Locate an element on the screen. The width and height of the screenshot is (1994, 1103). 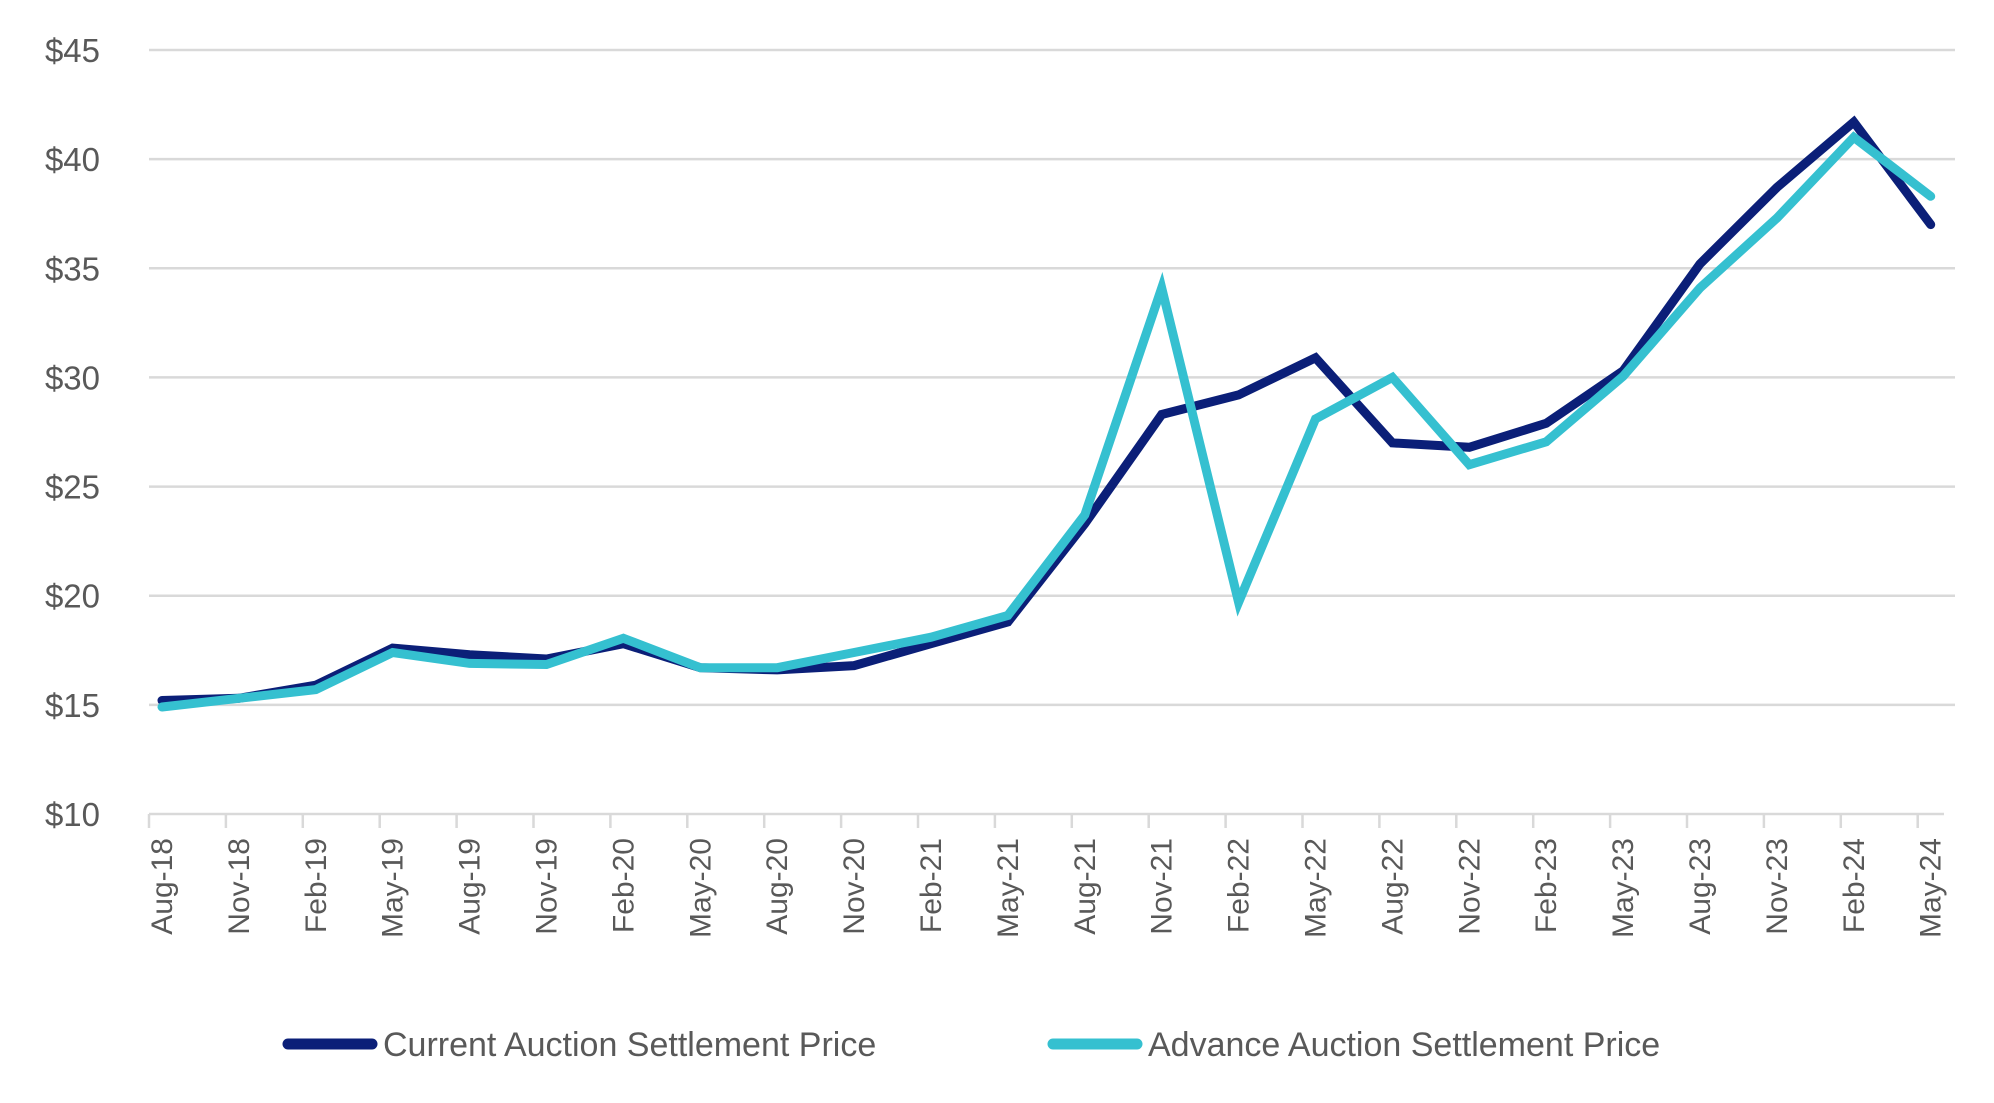
y-tick-label: $25 is located at coordinates (72, 487).